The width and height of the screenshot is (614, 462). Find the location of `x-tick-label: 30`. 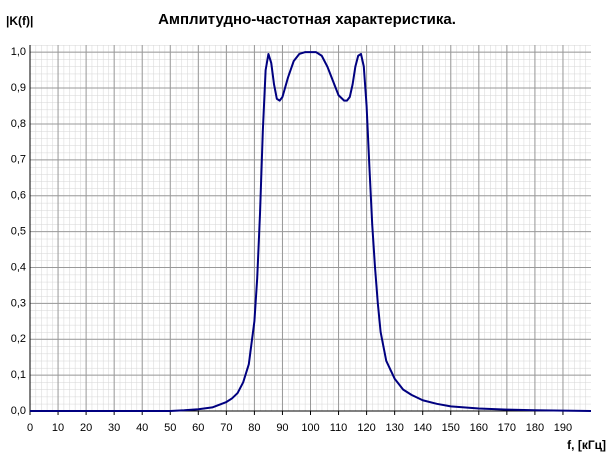

x-tick-label: 30 is located at coordinates (114, 428).